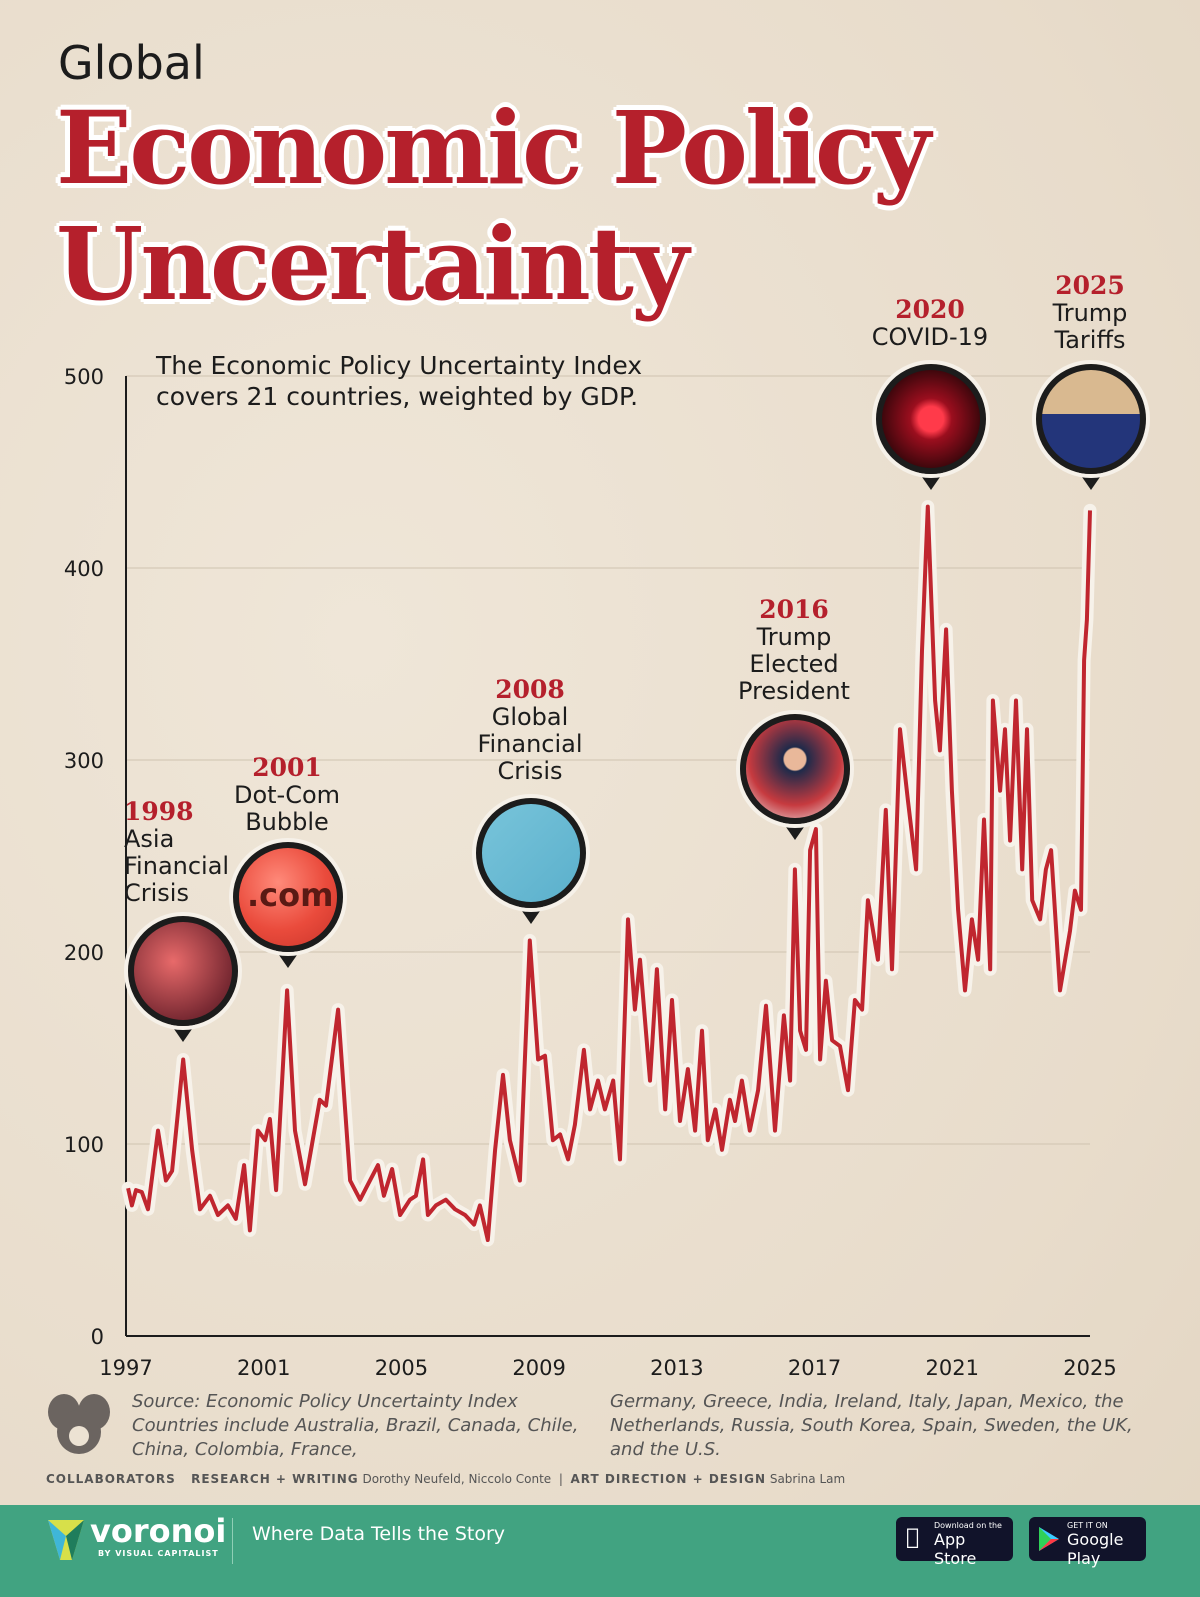 This screenshot has width=1200, height=1597. Describe the element at coordinates (952, 1368) in the screenshot. I see `x-tick-label: 2021` at that location.